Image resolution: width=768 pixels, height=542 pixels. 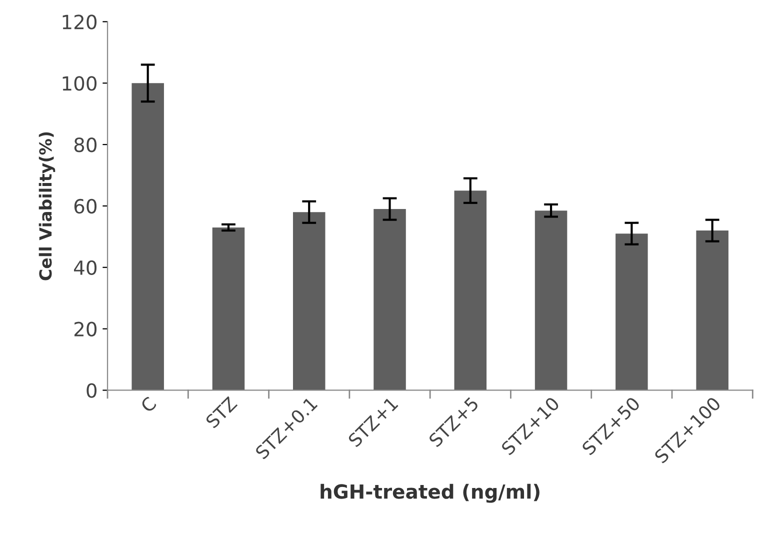 What do you see at coordinates (79, 22) in the screenshot?
I see `y-tick-label: 120` at bounding box center [79, 22].